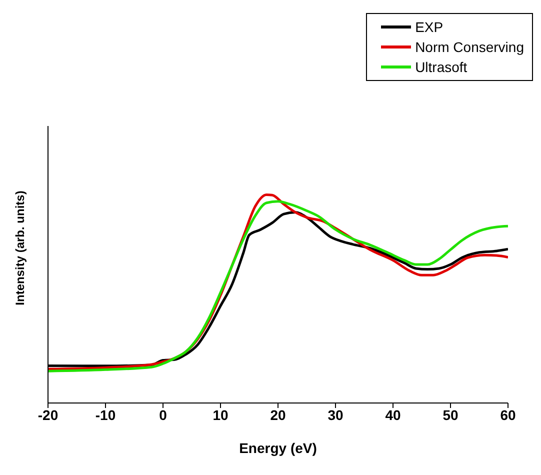 This screenshot has height=475, width=541. Describe the element at coordinates (450, 414) in the screenshot. I see `x-tick-label: 50` at that location.